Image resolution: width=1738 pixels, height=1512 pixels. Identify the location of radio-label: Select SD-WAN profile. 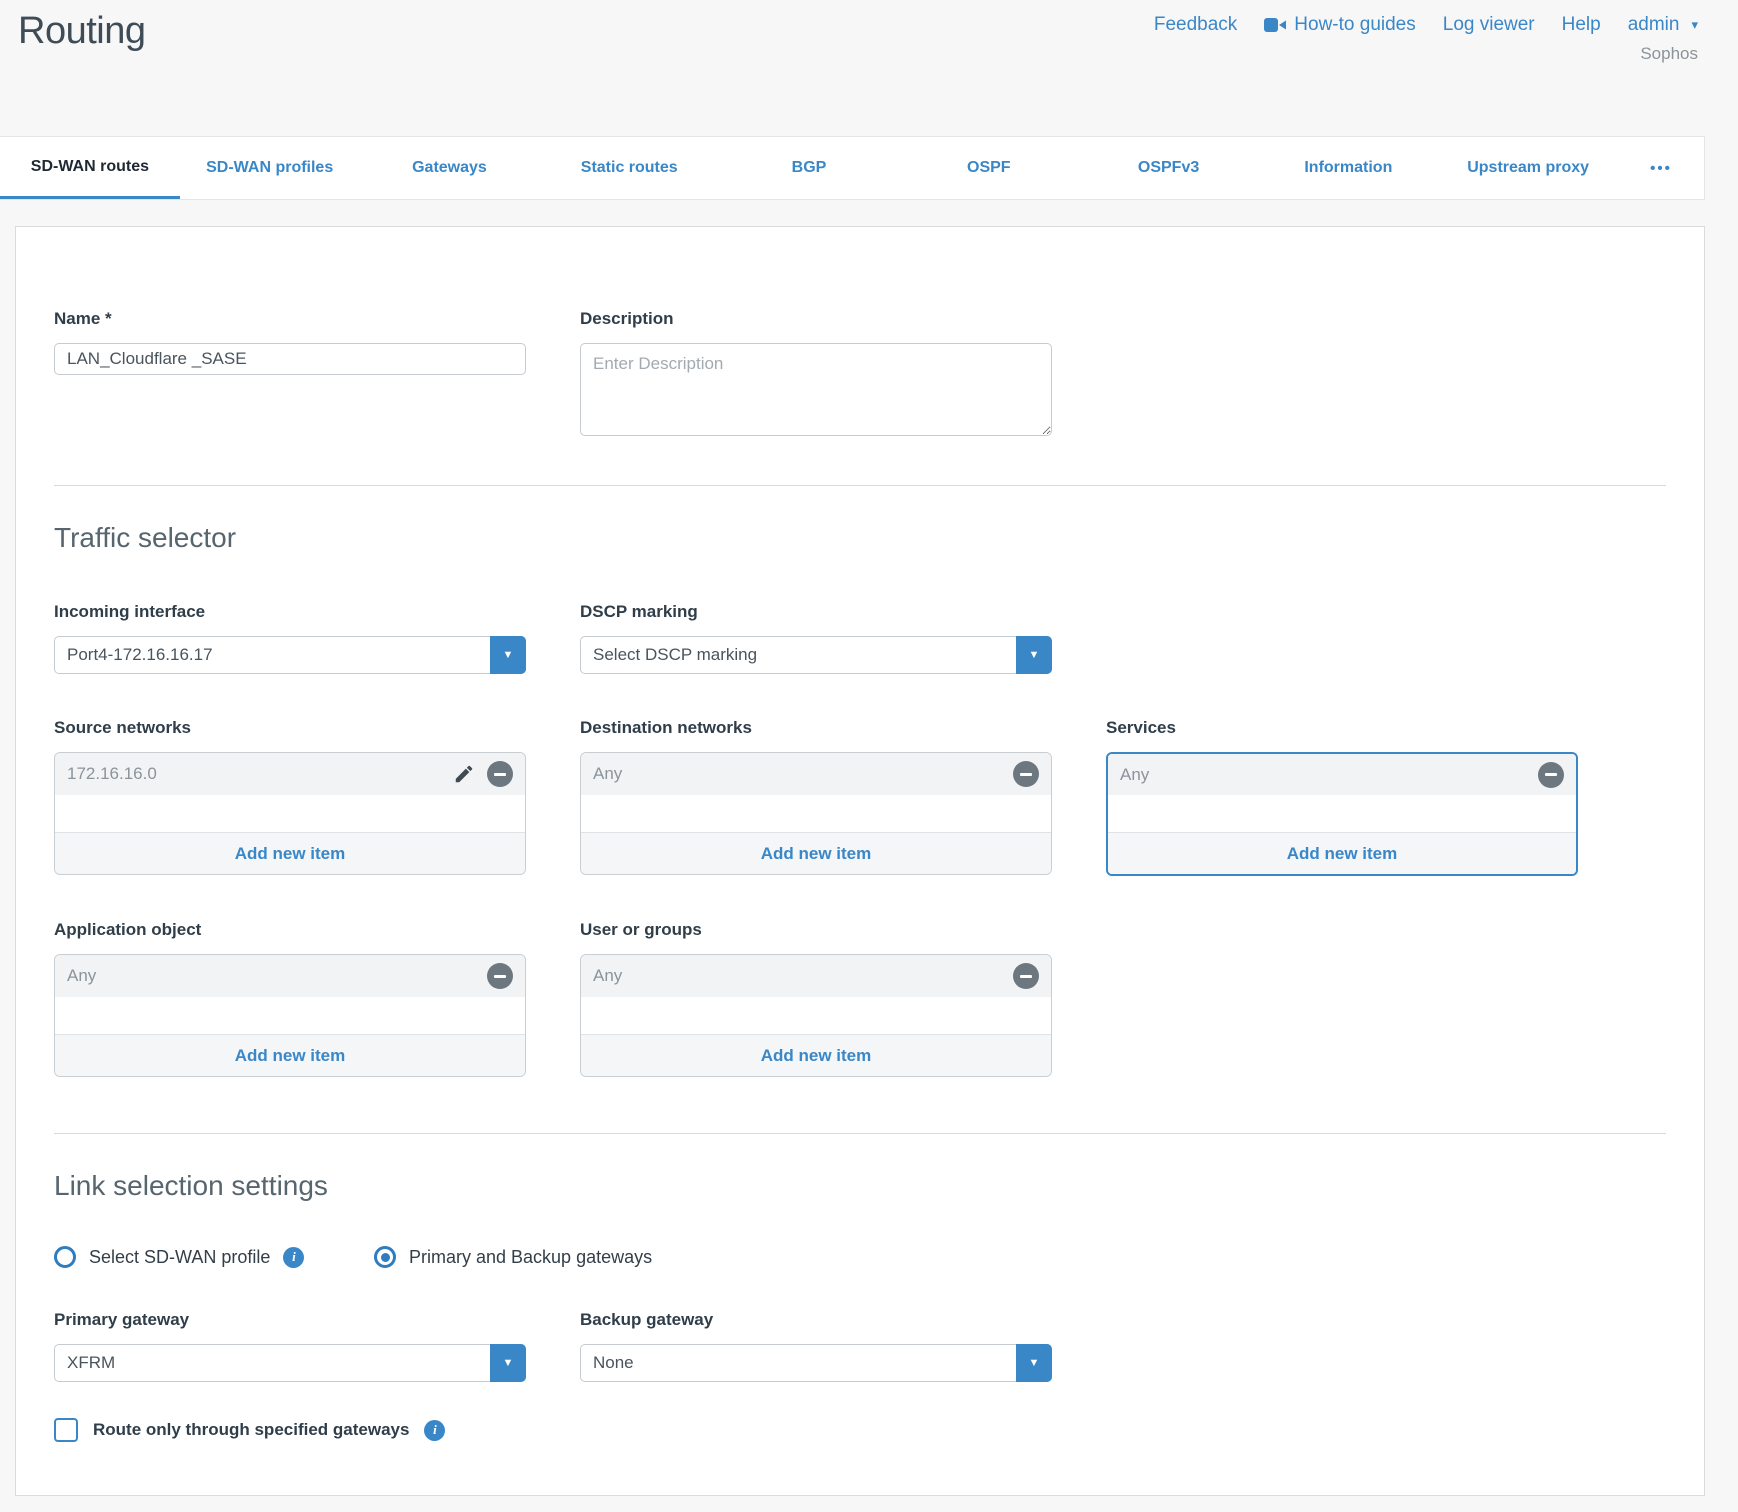
(180, 1256).